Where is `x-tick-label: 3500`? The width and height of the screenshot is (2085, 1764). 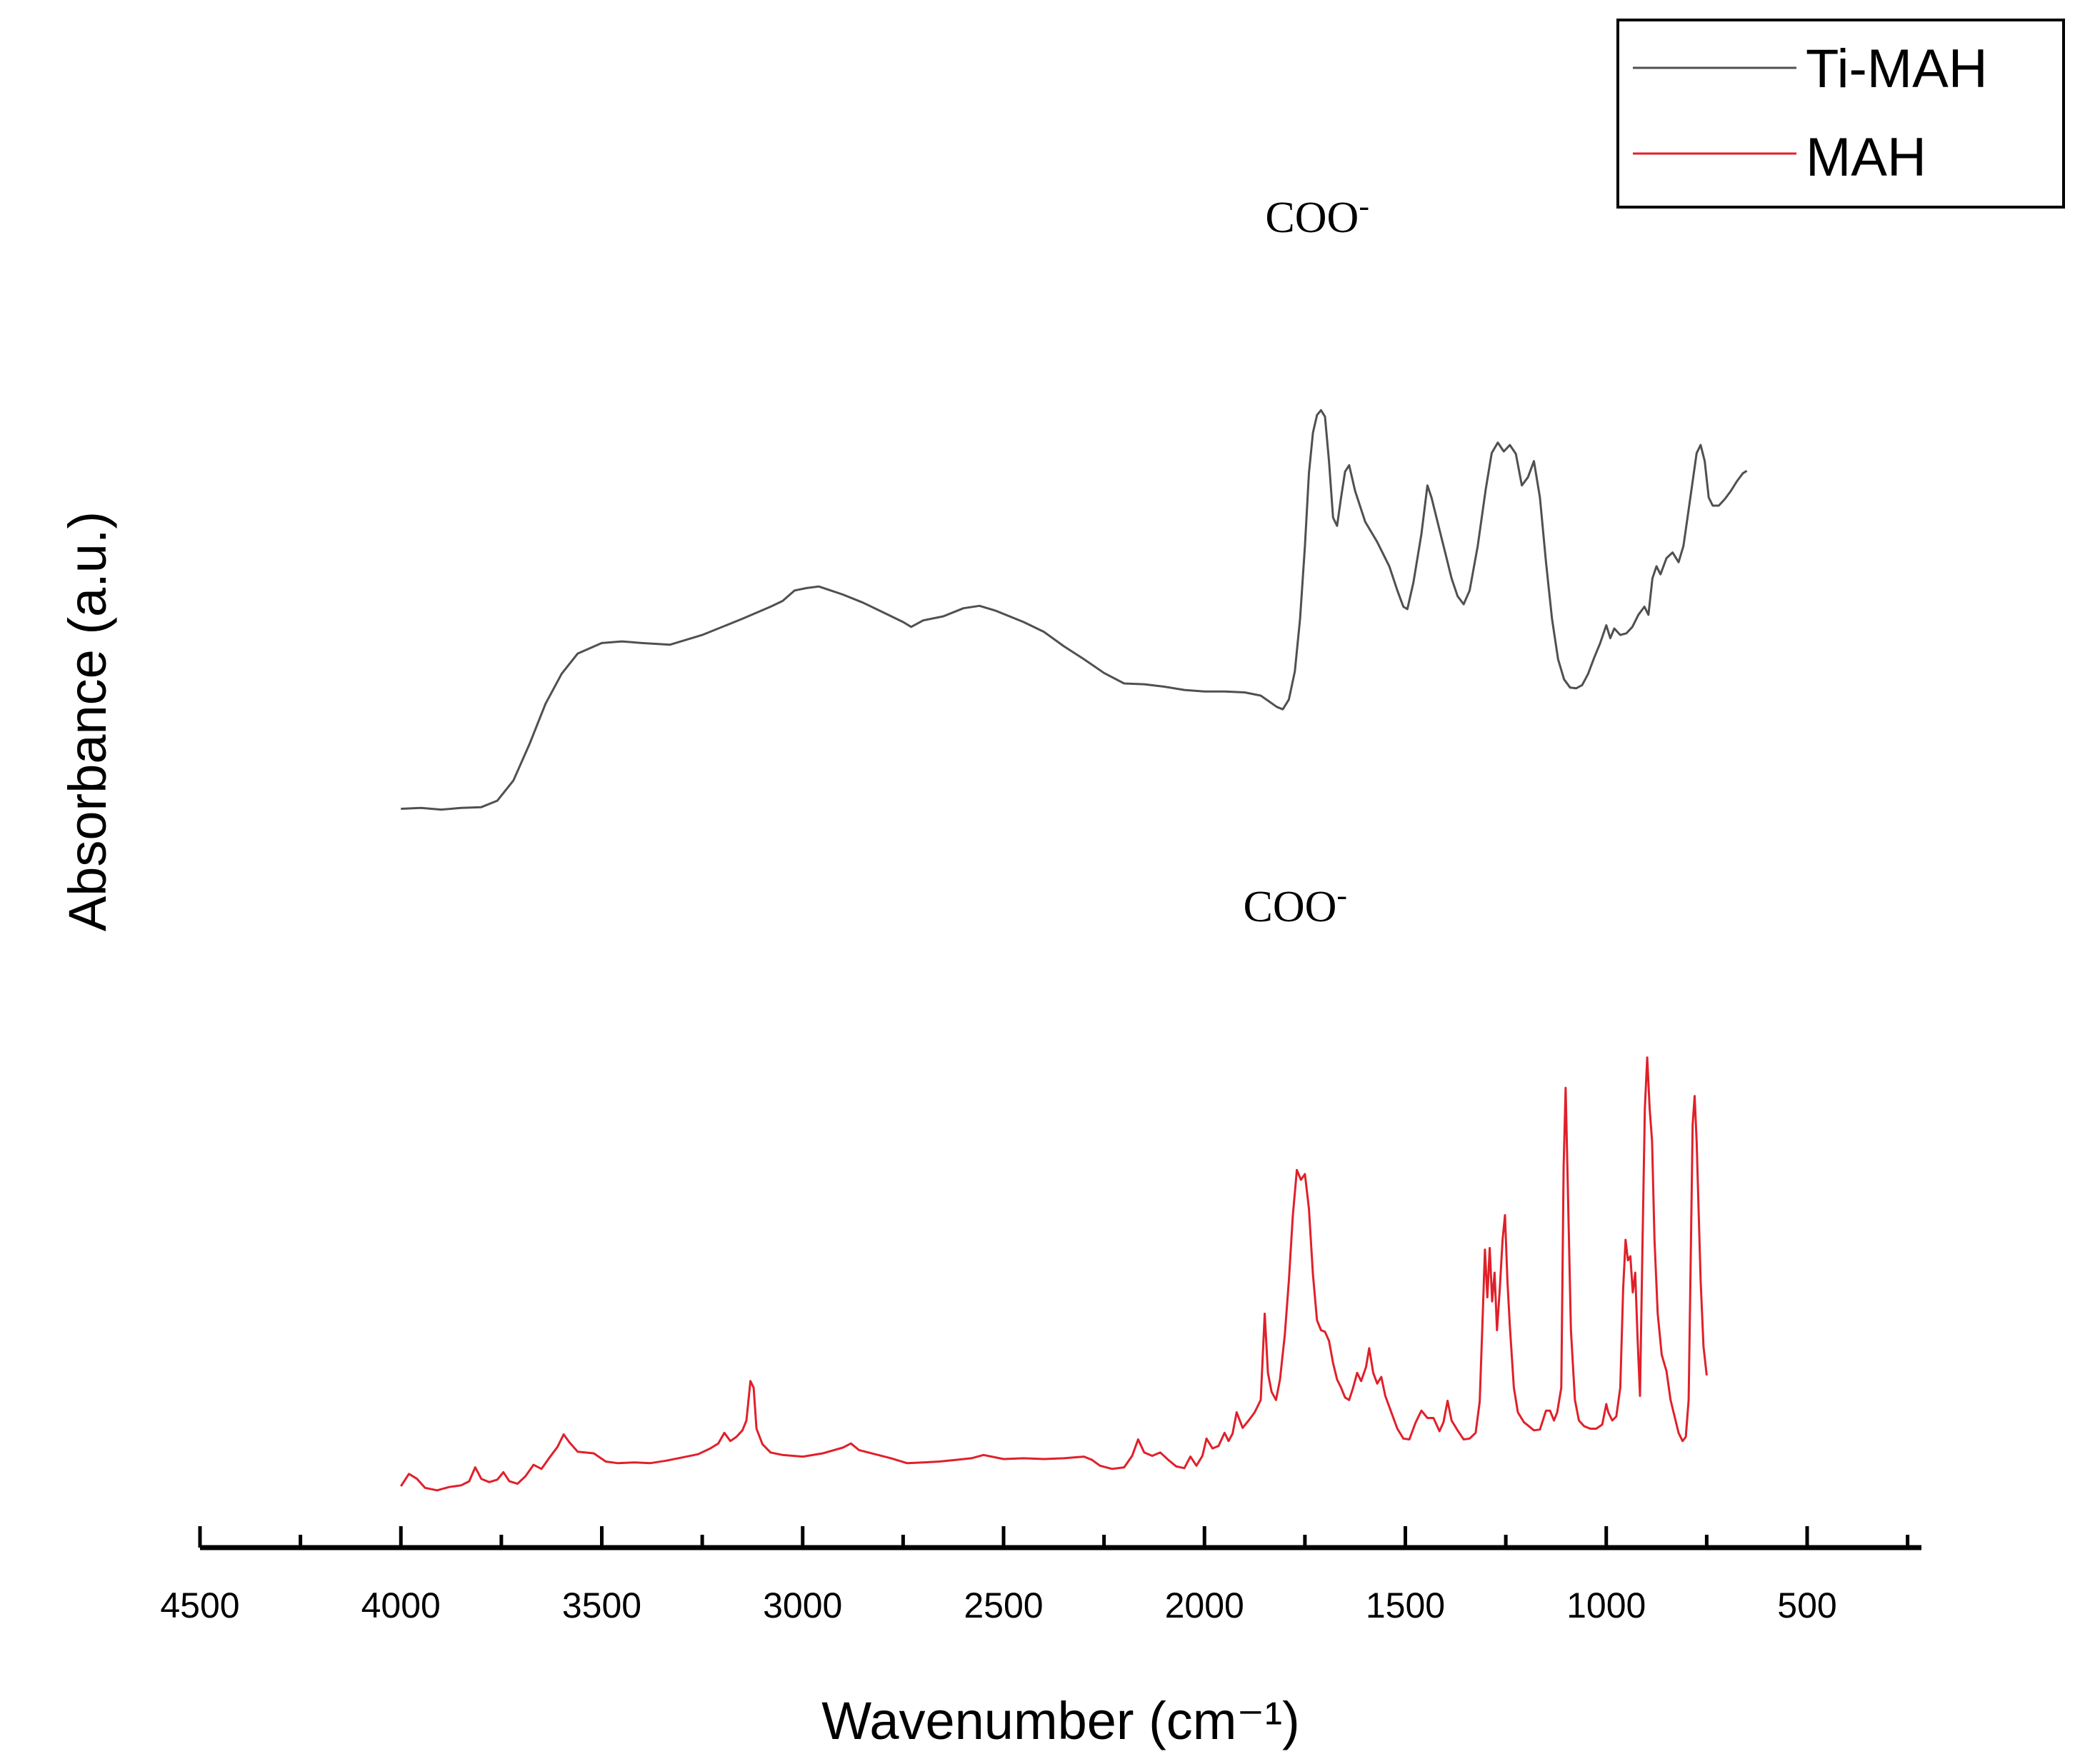
x-tick-label: 3500 is located at coordinates (601, 1605).